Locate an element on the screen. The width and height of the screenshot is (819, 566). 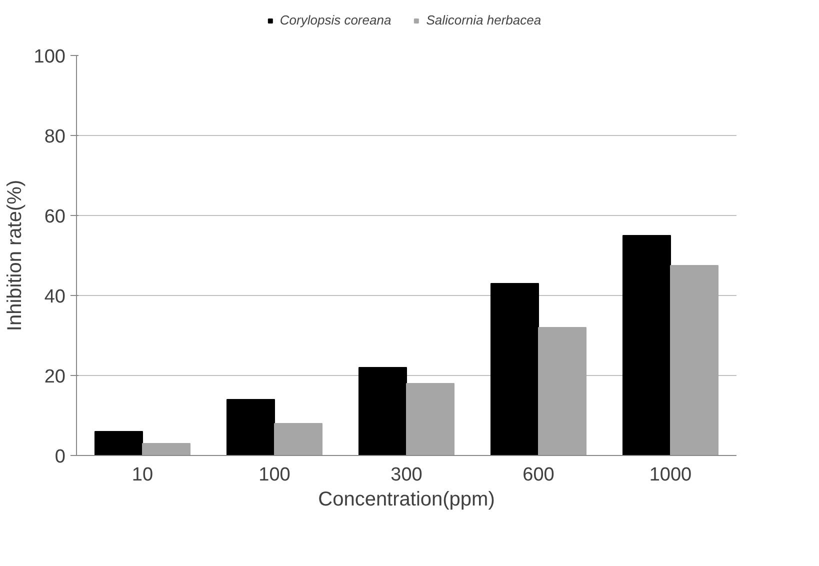
y-tick-label: 20 is located at coordinates (55, 377).